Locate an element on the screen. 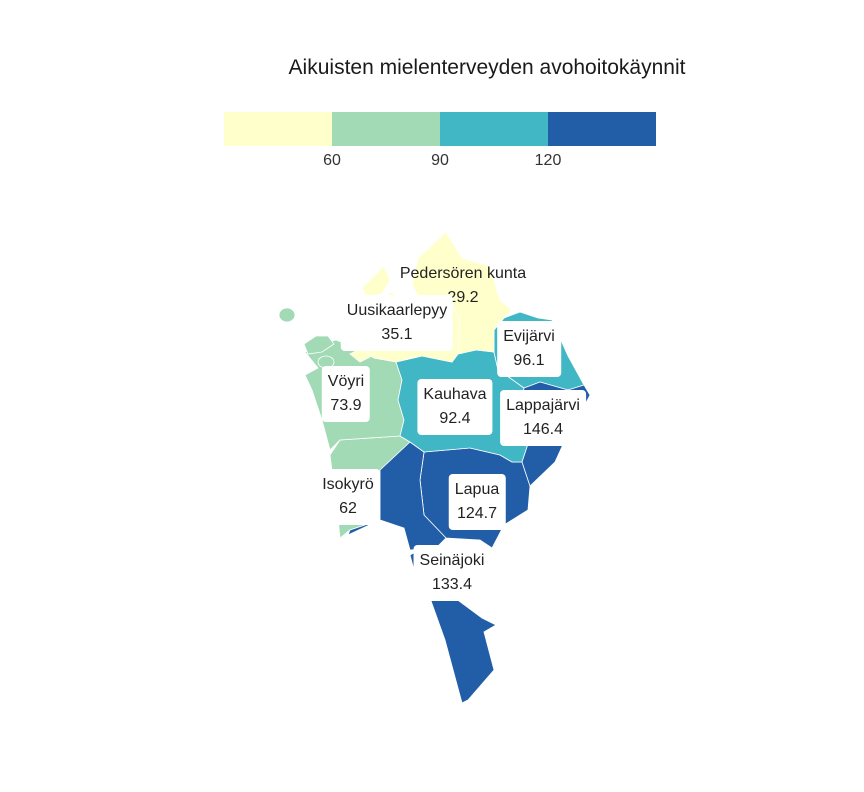 The image size is (864, 792). color-legend is located at coordinates (440, 129).